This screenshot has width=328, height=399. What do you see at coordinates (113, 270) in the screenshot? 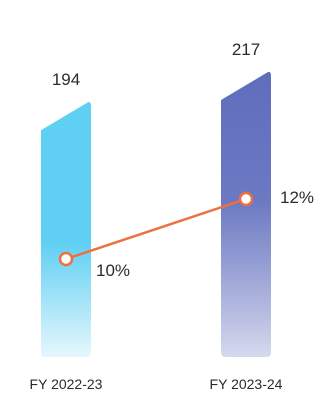
I see `line-point-label: 10%` at bounding box center [113, 270].